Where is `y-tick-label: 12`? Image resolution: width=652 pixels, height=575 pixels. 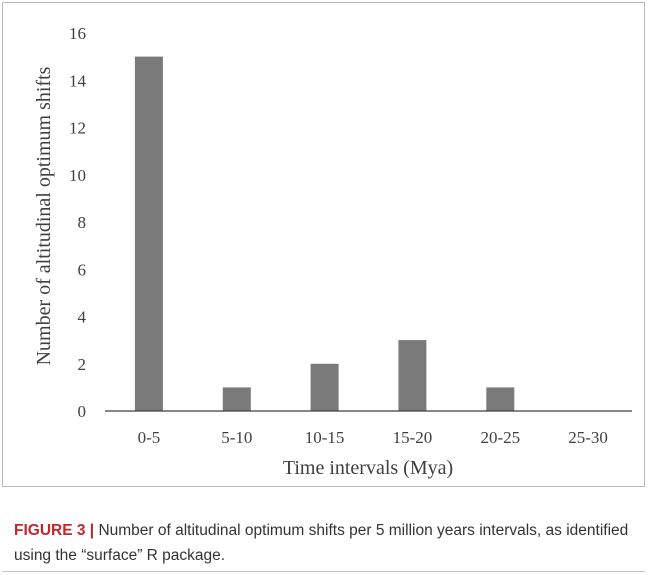 y-tick-label: 12 is located at coordinates (77, 128).